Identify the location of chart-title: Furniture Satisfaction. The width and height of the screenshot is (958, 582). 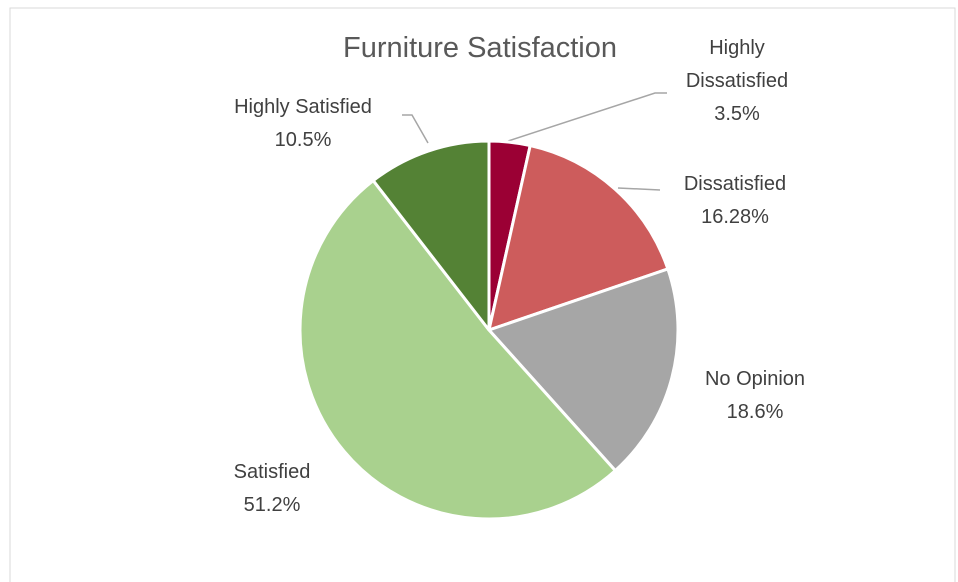
(480, 48).